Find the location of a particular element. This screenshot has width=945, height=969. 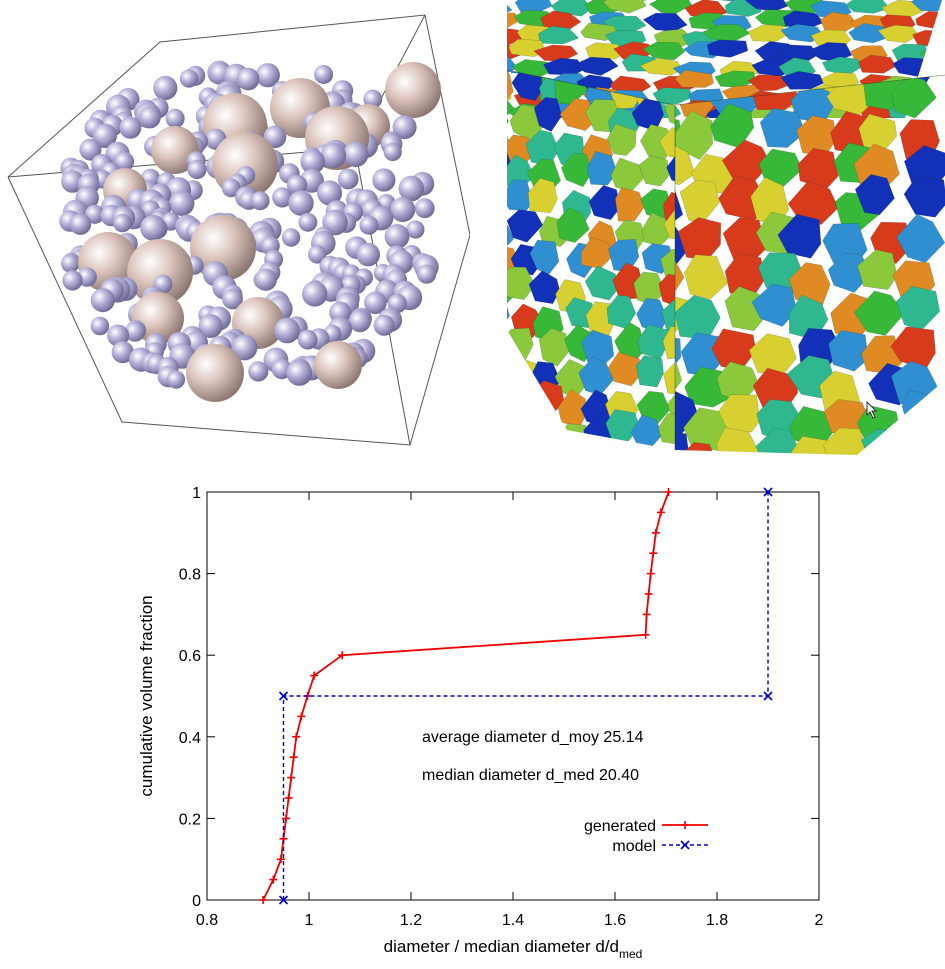

x-tick-label: 1 is located at coordinates (309, 920).